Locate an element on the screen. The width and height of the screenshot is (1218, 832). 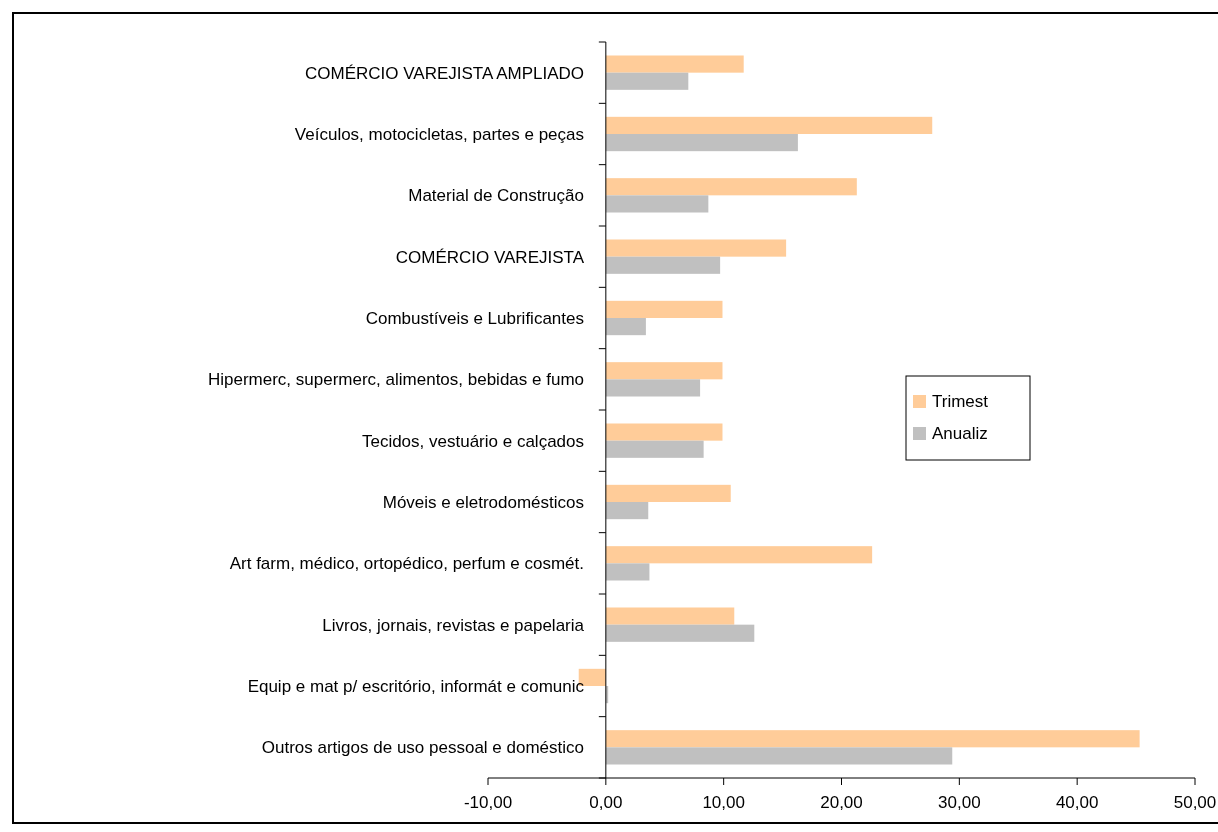
y-tick-label: Equip e mat p/ escritório, informát e comunic is located at coordinates (416, 686).